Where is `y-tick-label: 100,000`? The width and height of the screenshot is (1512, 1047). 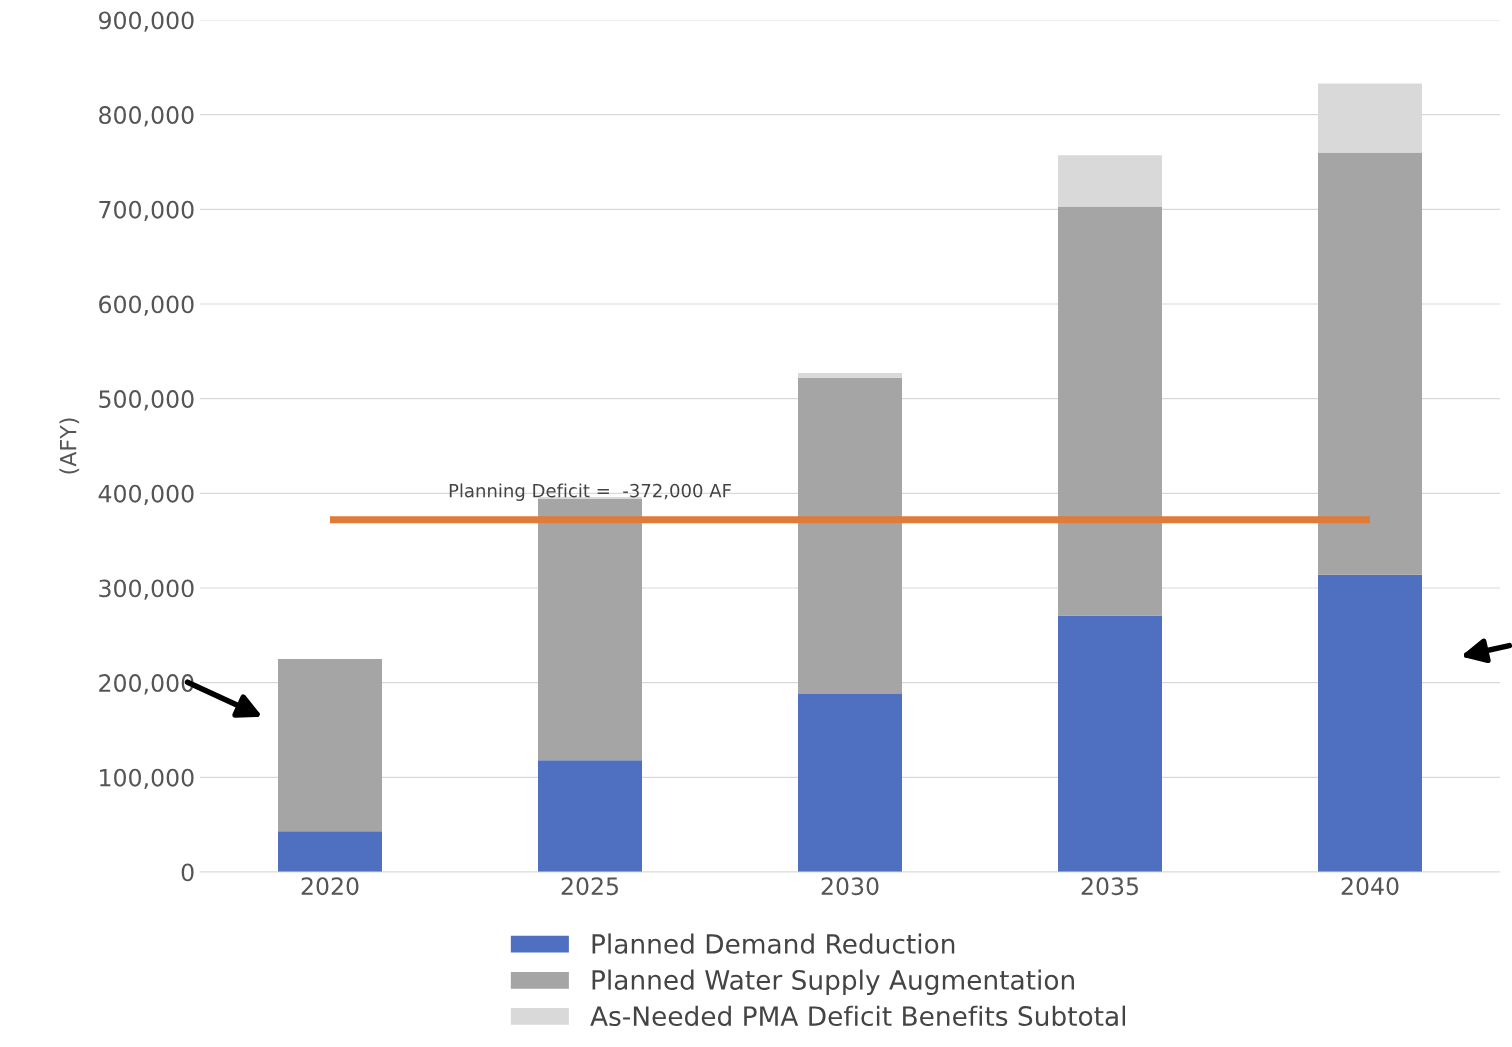
y-tick-label: 100,000 is located at coordinates (147, 779).